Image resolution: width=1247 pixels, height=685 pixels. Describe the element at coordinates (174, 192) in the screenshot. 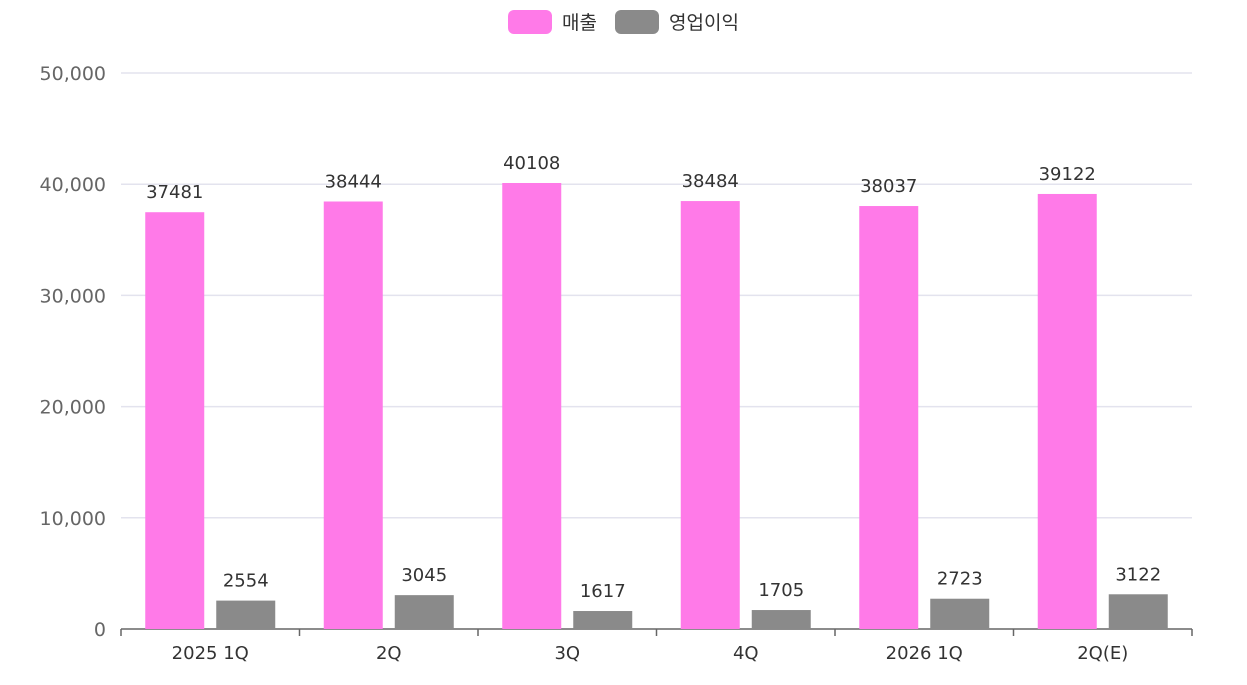

I see `revenue-data-label: 37481` at that location.